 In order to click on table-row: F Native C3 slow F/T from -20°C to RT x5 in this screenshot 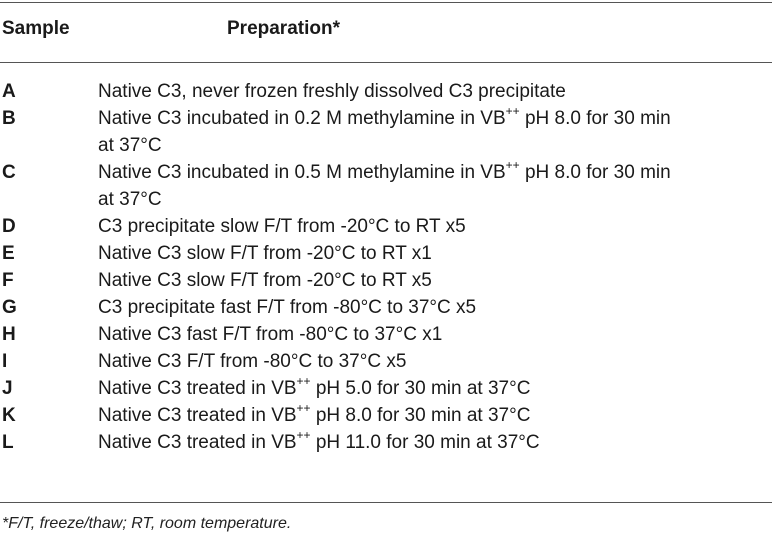, I will do `click(386, 280)`.